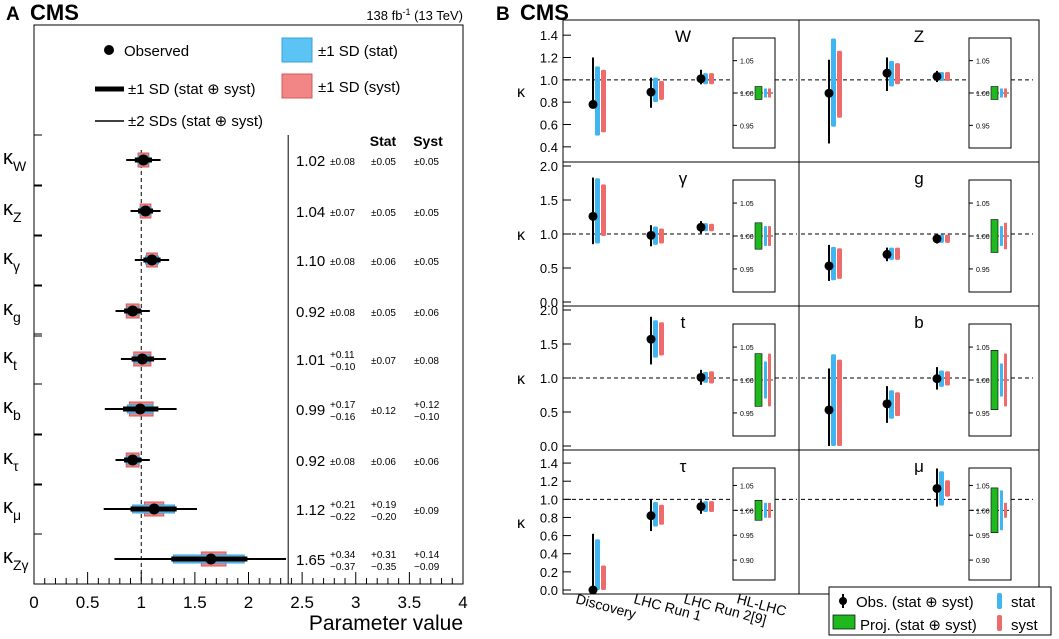  What do you see at coordinates (248, 602) in the screenshot?
I see `x-tick-label: 2` at bounding box center [248, 602].